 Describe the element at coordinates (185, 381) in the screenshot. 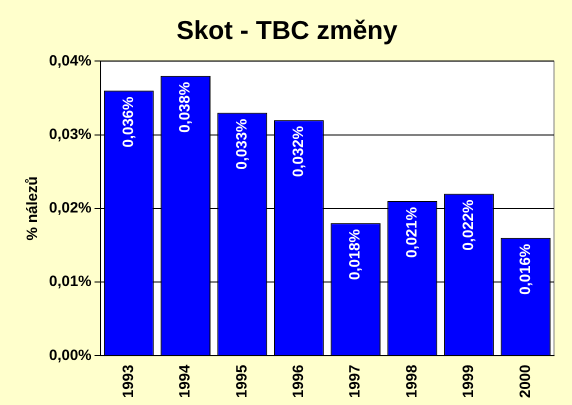

I see `x-tick-label: 1994` at that location.